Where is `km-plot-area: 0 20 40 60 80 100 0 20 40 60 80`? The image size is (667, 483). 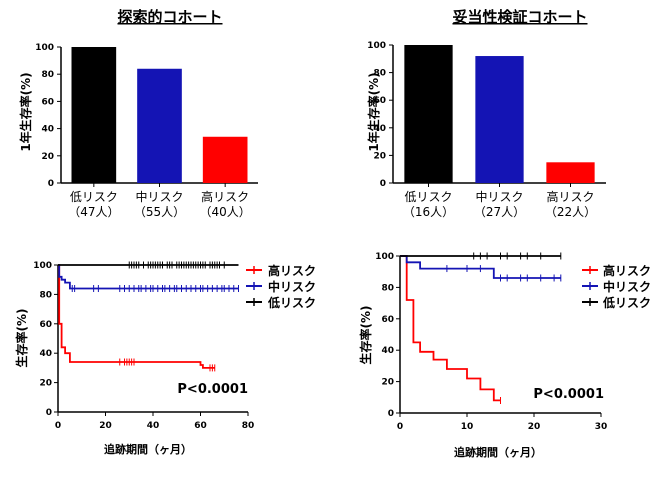
km-plot-area: 0 20 40 60 80 100 0 20 40 60 80 is located at coordinates (143, 346).